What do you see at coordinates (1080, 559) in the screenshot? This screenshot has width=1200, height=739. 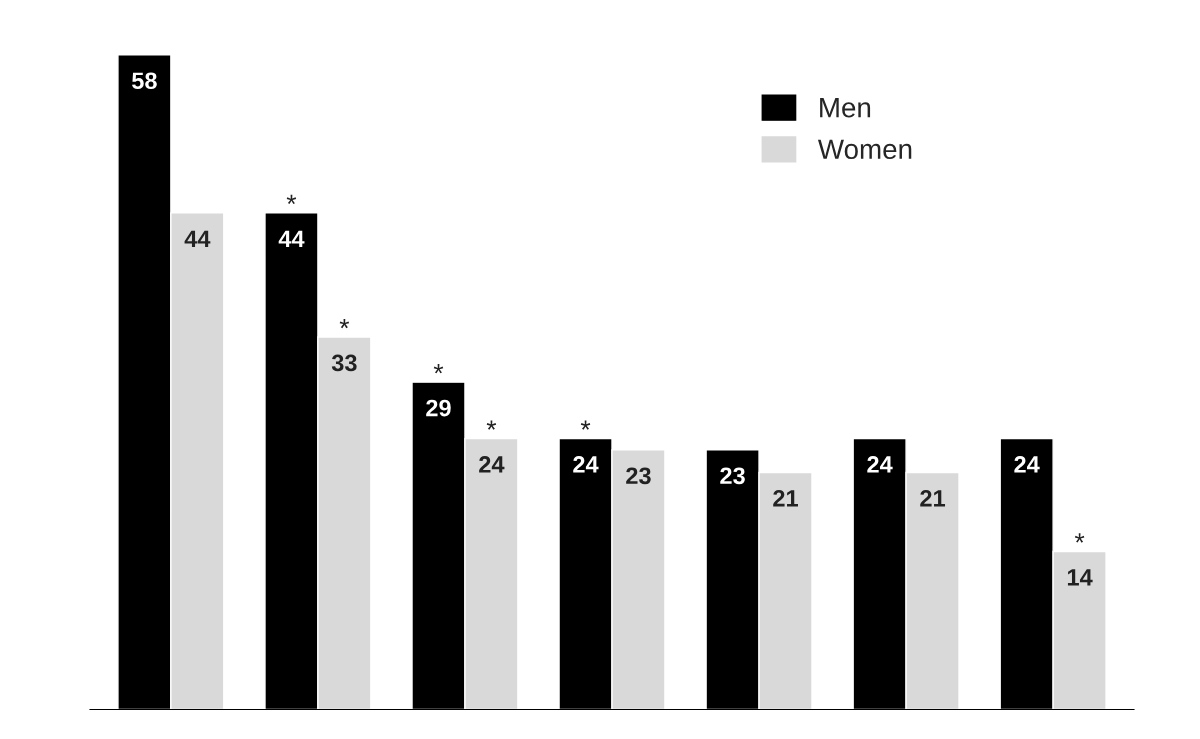 I see `data-label: * 14` at bounding box center [1080, 559].